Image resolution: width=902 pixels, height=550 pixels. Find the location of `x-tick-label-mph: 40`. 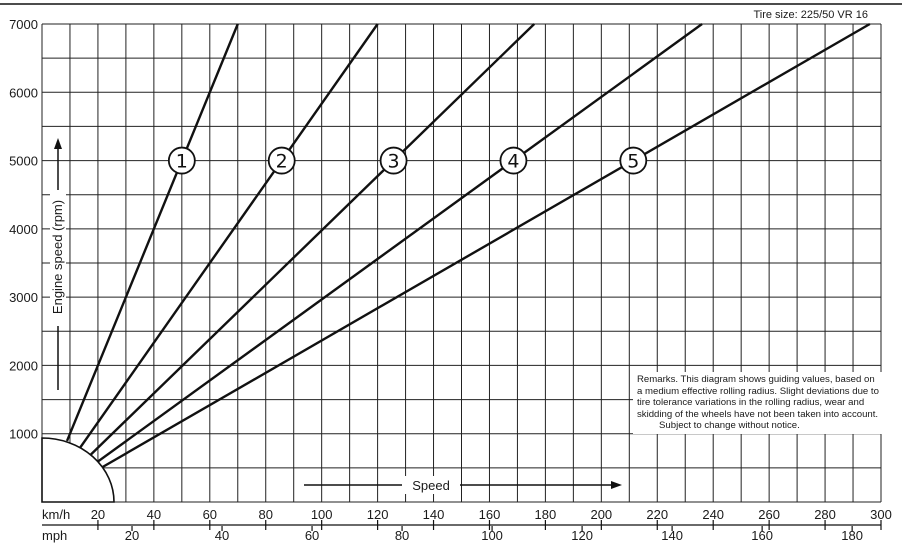

x-tick-label-mph: 40 is located at coordinates (222, 535).